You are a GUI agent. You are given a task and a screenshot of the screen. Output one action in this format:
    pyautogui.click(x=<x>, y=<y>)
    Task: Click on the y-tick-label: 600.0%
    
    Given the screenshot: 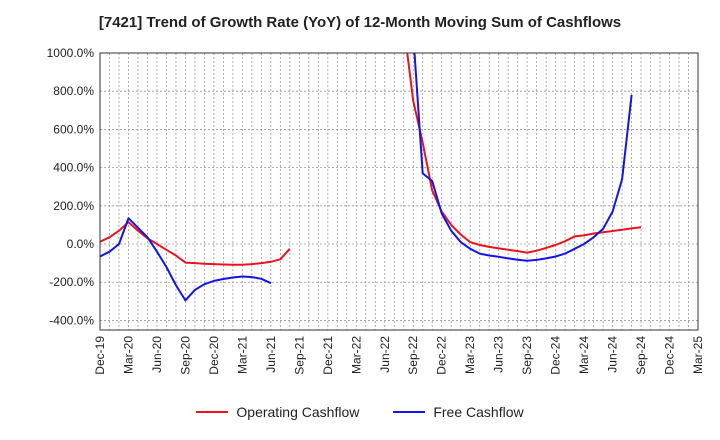 What is the action you would take?
    pyautogui.click(x=73, y=129)
    